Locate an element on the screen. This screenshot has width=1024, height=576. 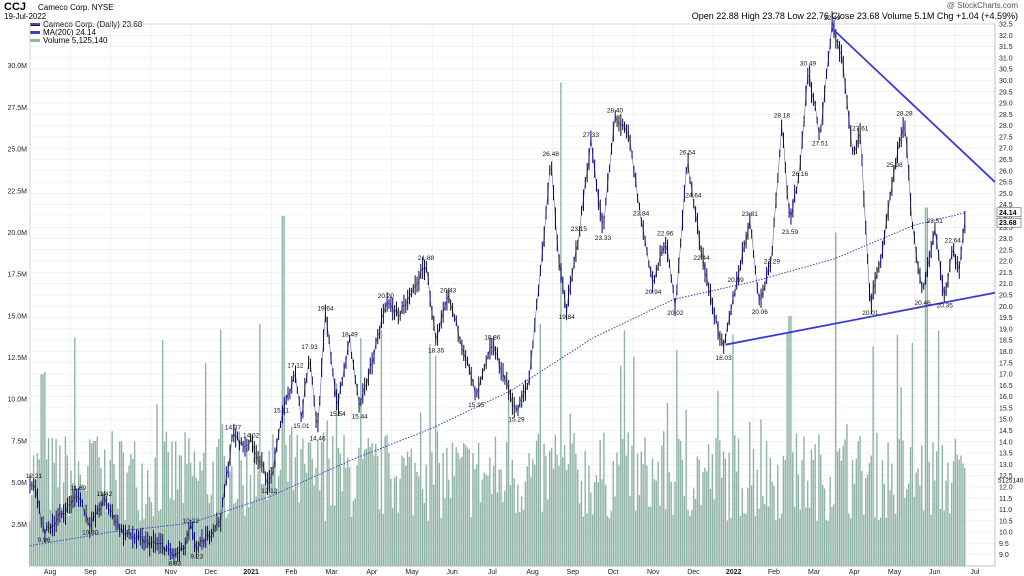
peak-trough-label: 18.03 is located at coordinates (723, 358).